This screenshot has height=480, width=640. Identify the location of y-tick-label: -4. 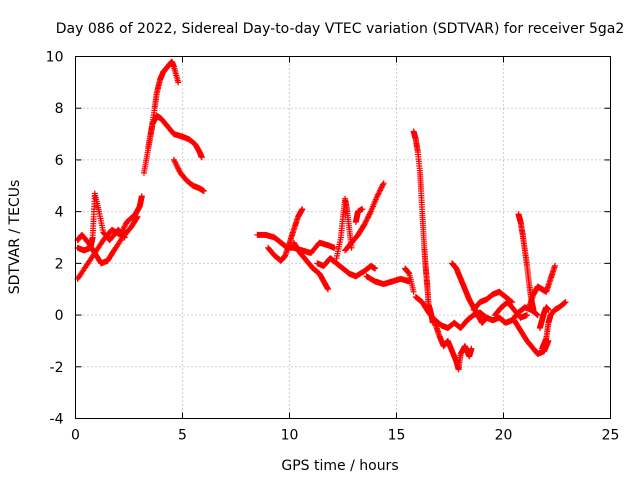
(57, 420).